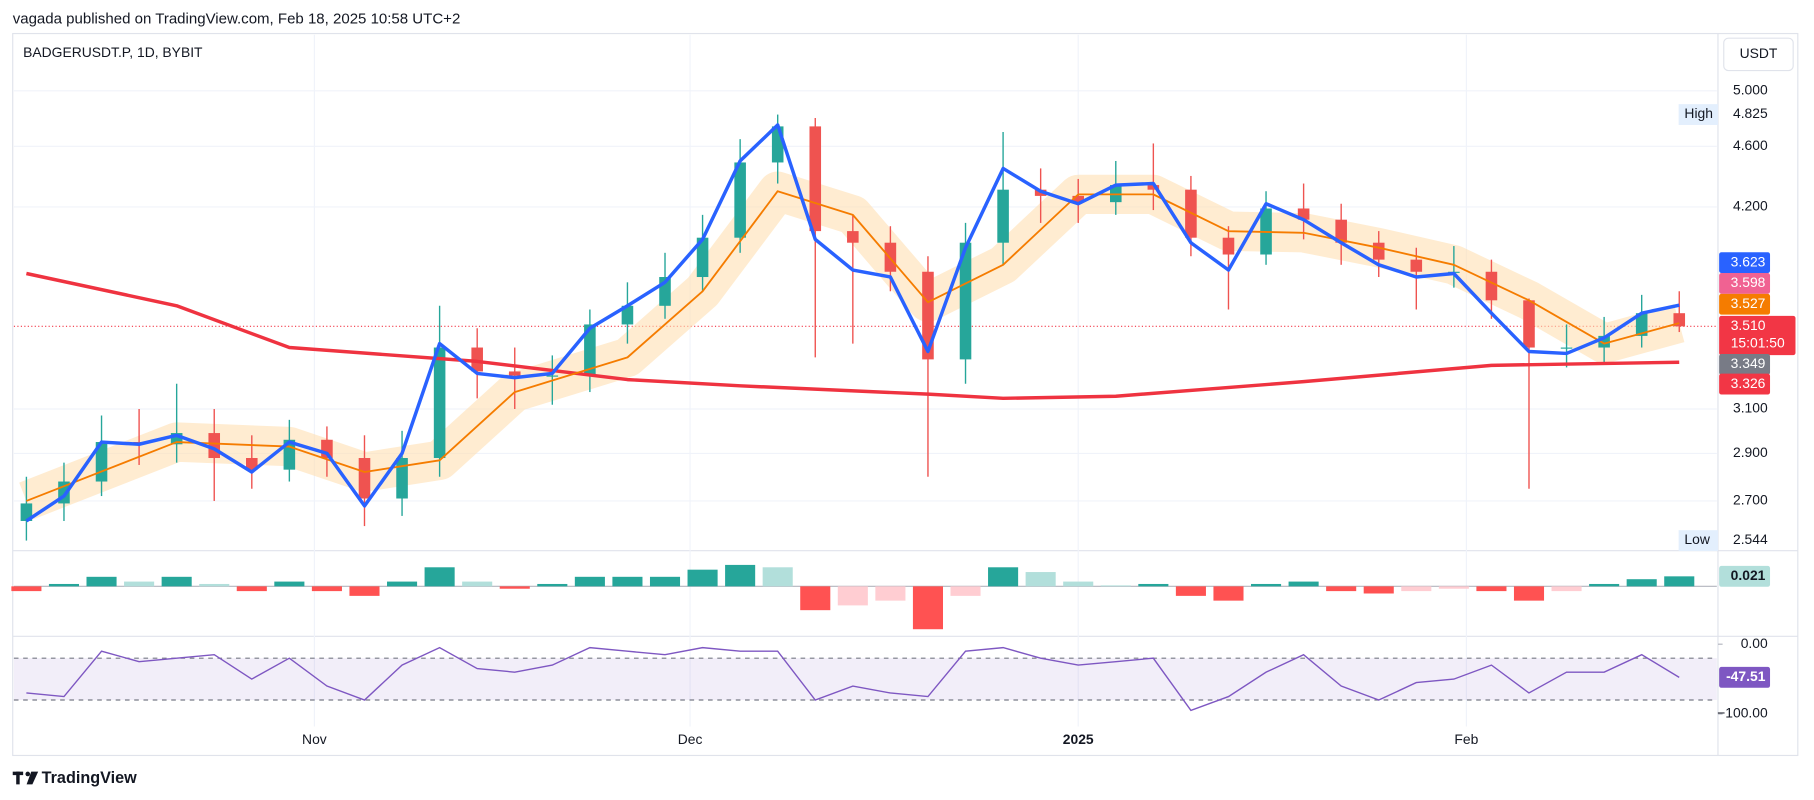  I want to click on y-tick-label: 4.200, so click(1750, 206).